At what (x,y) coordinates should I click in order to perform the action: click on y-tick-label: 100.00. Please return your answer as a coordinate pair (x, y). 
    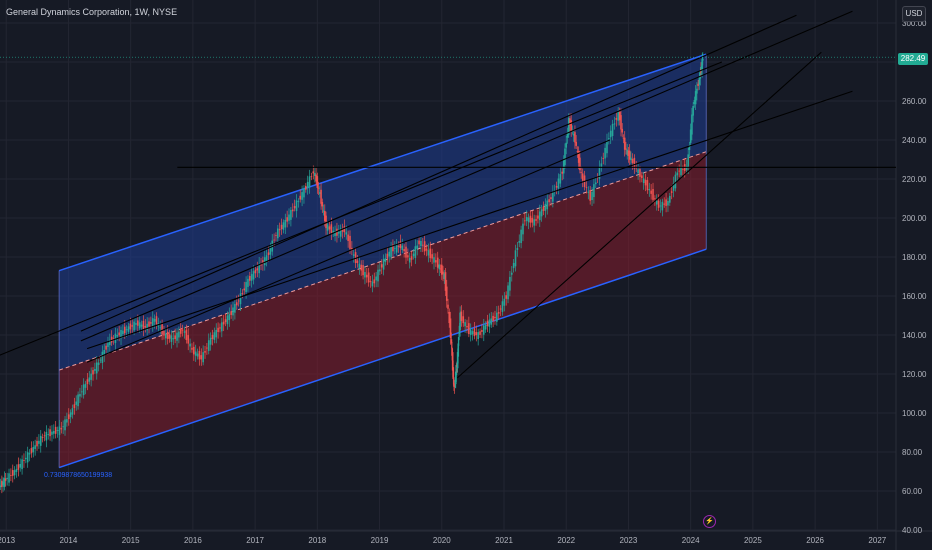
    Looking at the image, I should click on (914, 413).